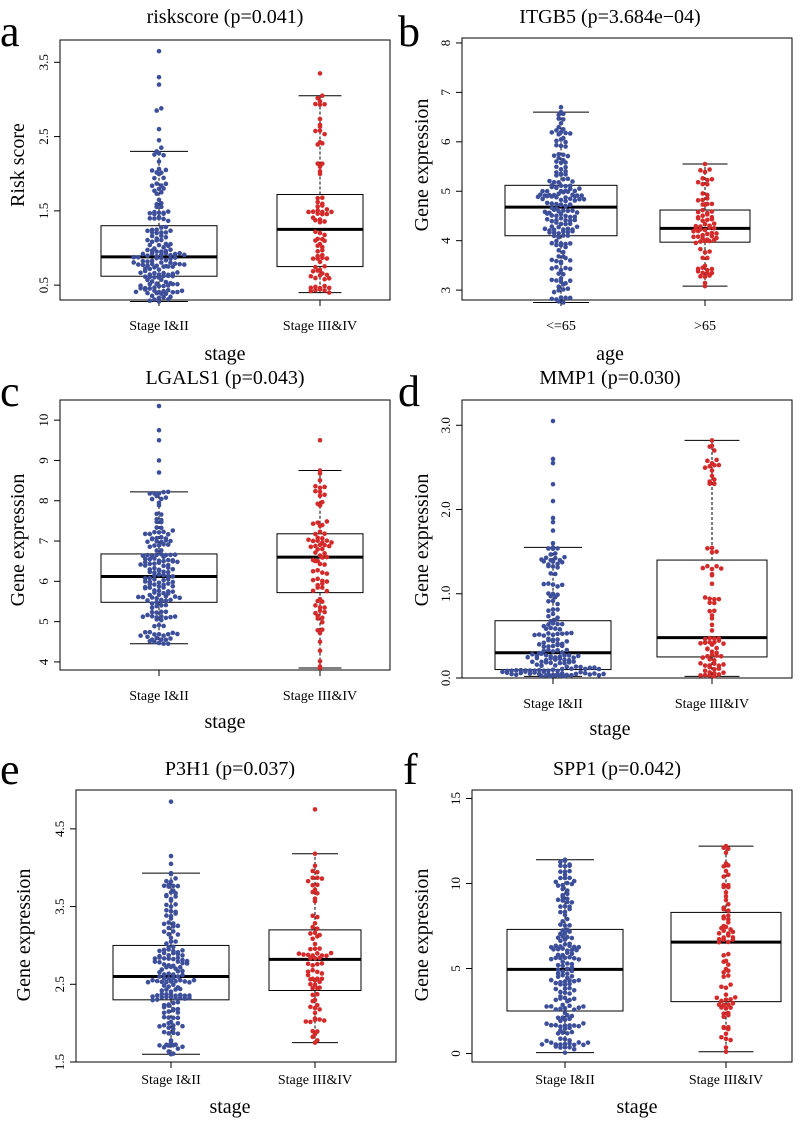 The image size is (800, 1121). I want to click on y-tick-label: 6, so click(445, 141).